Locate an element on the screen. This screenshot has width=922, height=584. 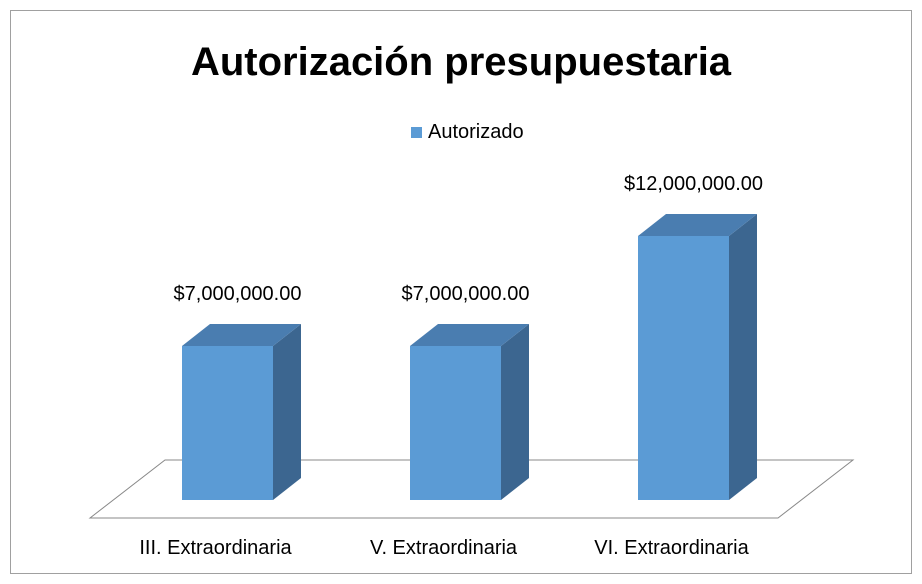
legend-swatch is located at coordinates (416, 132).